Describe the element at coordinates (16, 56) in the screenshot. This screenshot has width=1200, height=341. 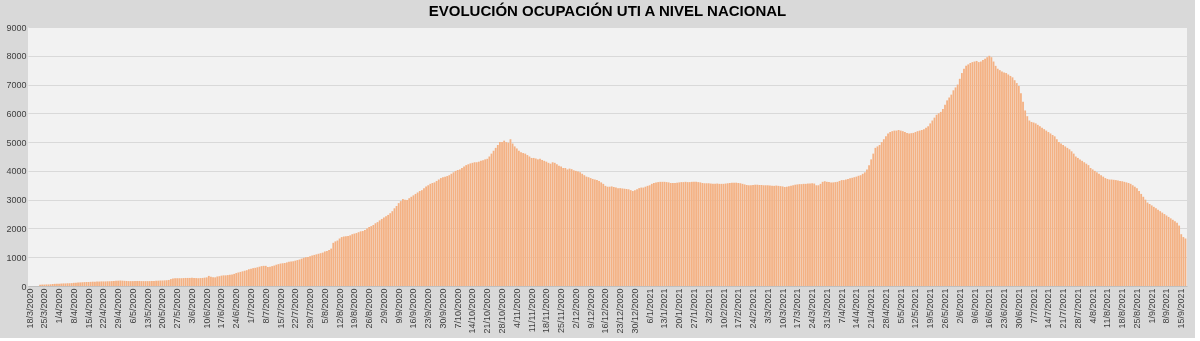
I see `y-tick-label: 8000` at that location.